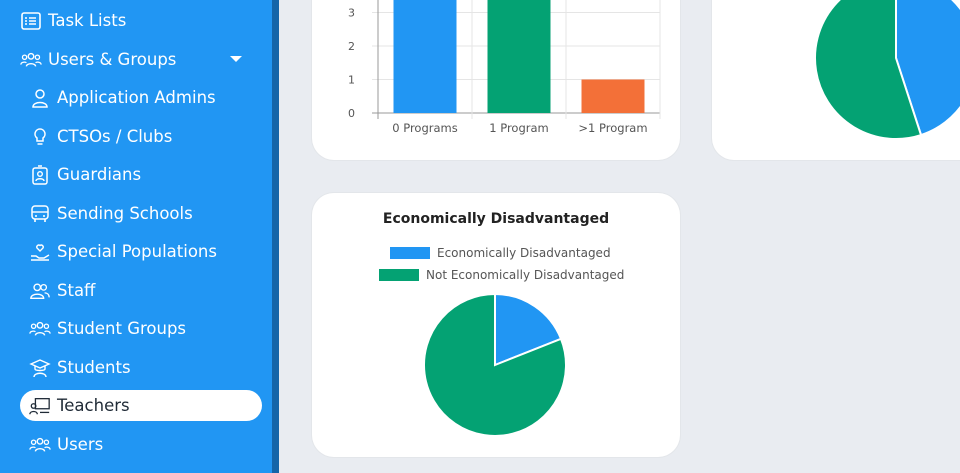 This screenshot has height=473, width=960. I want to click on sidebar-item-label: Staff, so click(76, 290).